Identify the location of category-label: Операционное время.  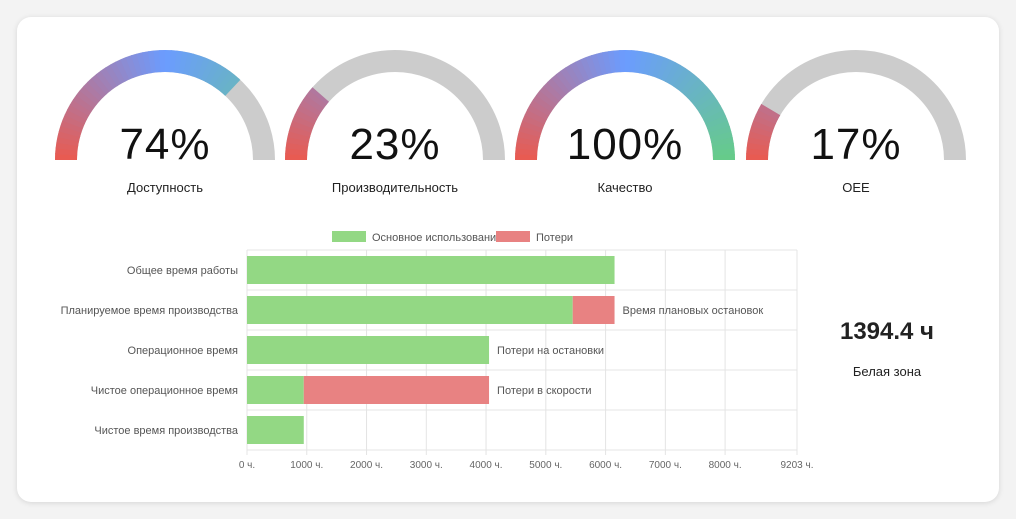
(183, 351).